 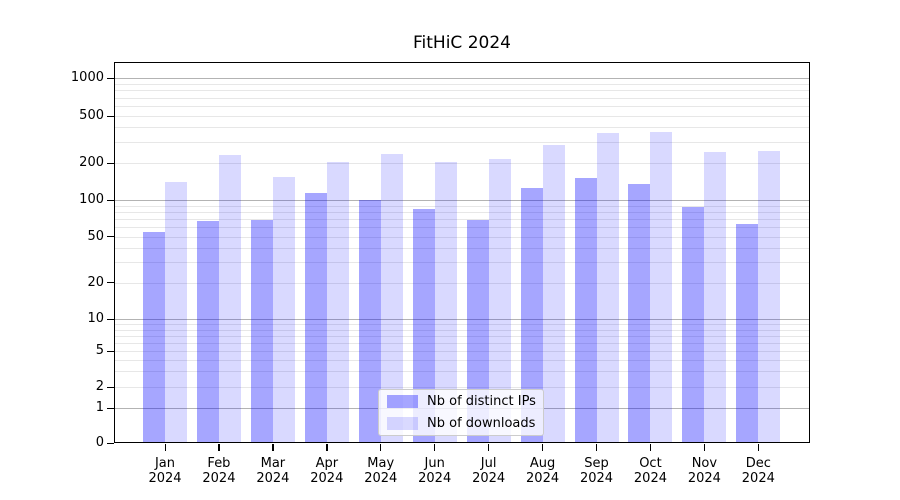 I want to click on y-tick-label-0: 0, so click(x=99, y=442).